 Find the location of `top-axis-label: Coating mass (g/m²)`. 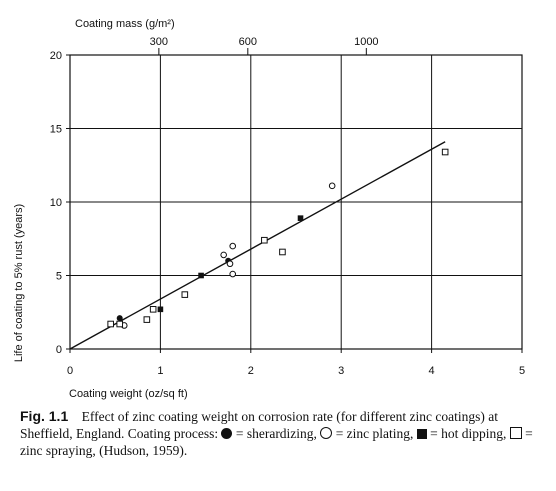

top-axis-label: Coating mass (g/m²) is located at coordinates (125, 24).